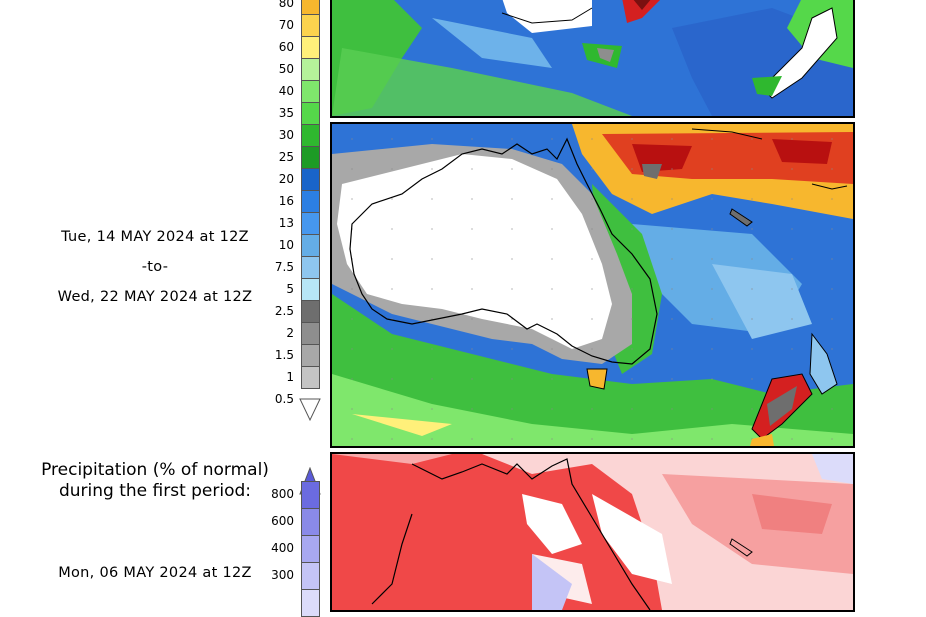 The image size is (926, 617). What do you see at coordinates (284, 311) in the screenshot?
I see `colorbar-label: 2.5` at bounding box center [284, 311].